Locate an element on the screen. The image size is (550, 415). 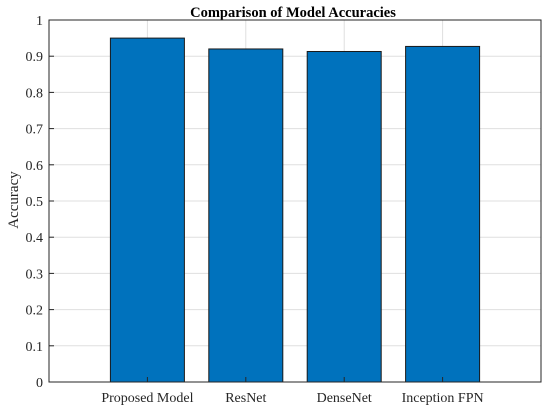
x-tick-label: Inception FPN is located at coordinates (443, 398).